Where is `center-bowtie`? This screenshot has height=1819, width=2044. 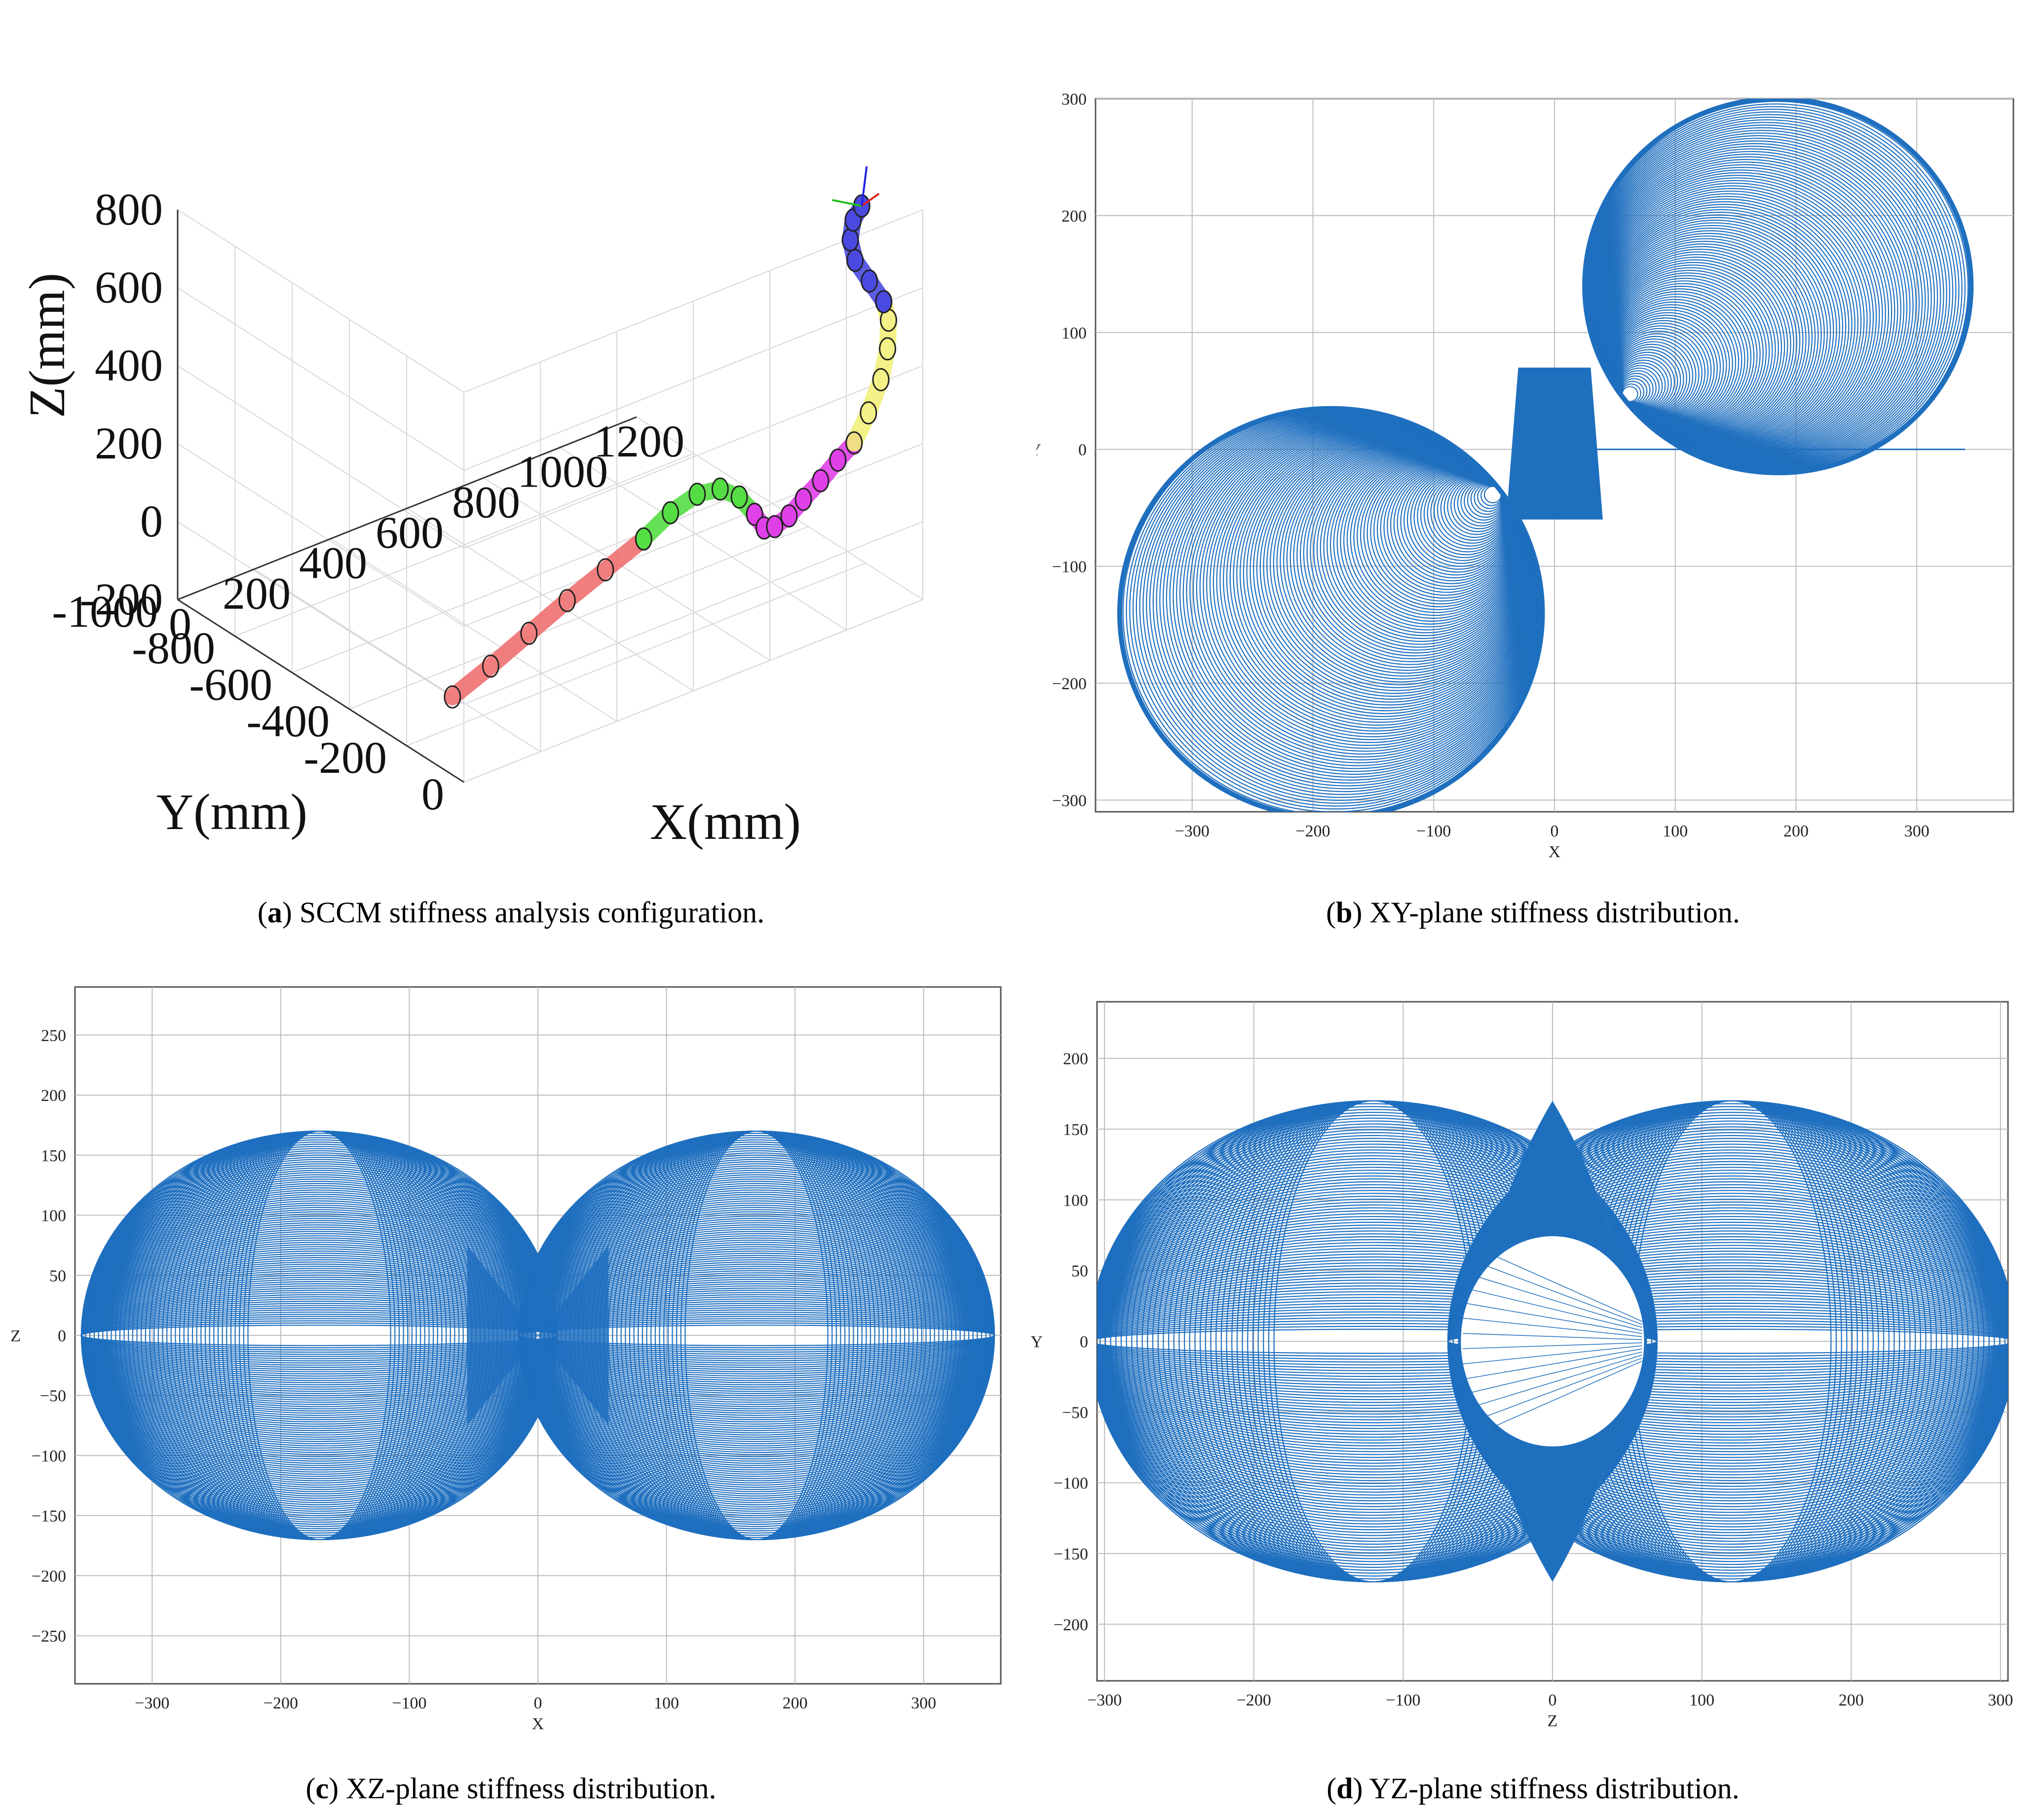 center-bowtie is located at coordinates (538, 1335).